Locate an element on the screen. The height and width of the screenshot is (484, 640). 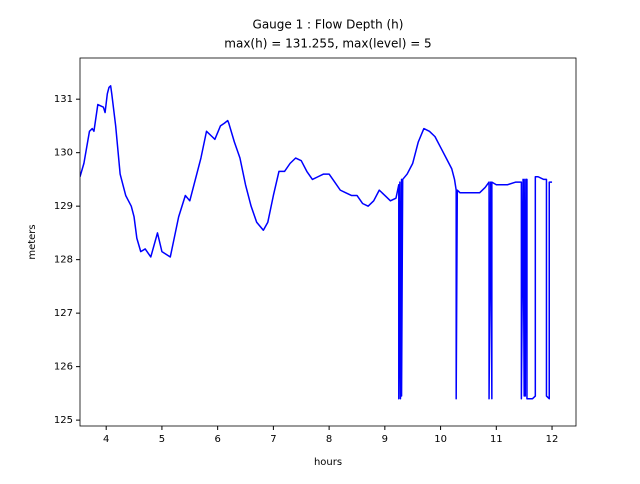
y-tick-label: 127 is located at coordinates (63, 313).